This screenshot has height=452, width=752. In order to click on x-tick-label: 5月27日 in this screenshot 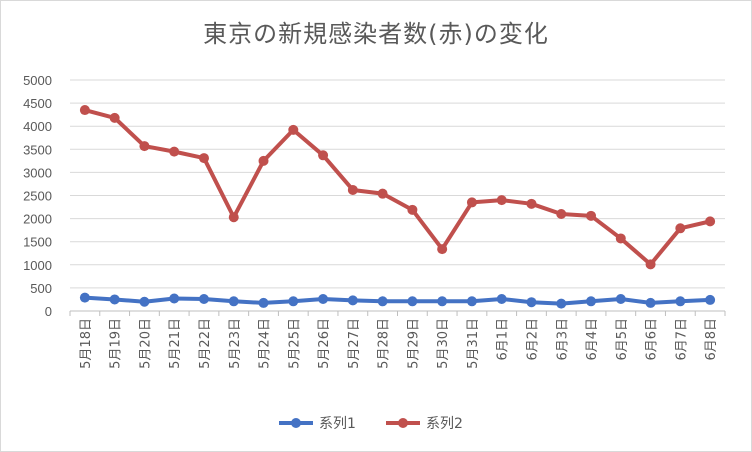, I will do `click(354, 343)`.